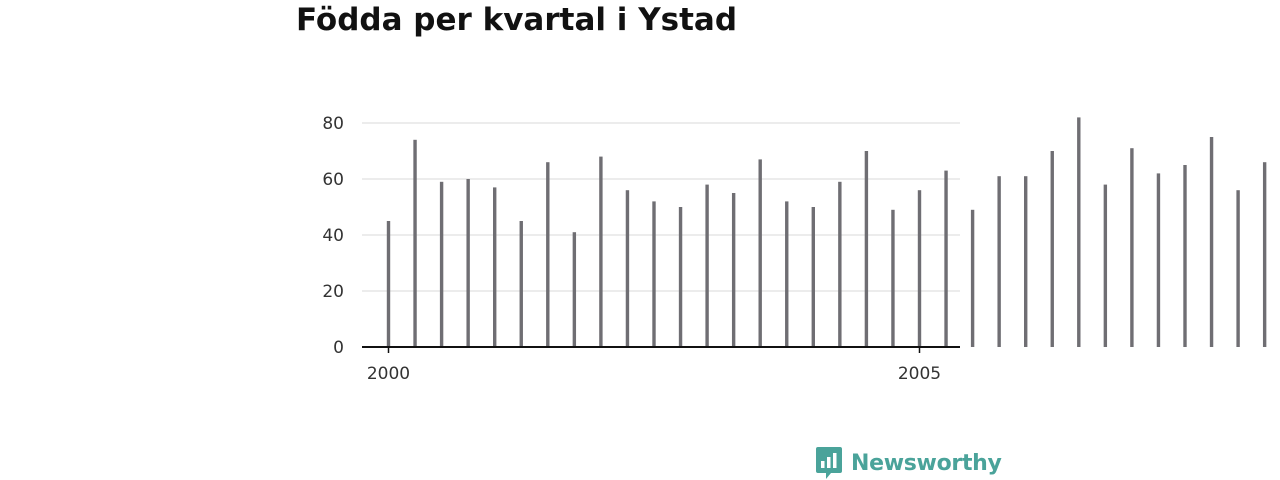  I want to click on y-tick-label: 0, so click(338, 348).